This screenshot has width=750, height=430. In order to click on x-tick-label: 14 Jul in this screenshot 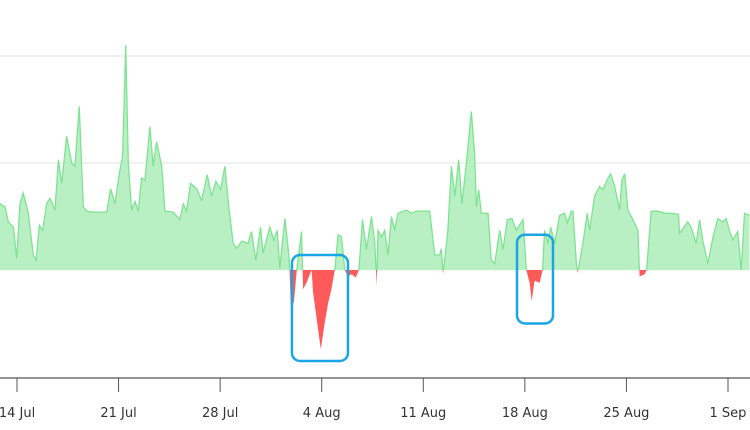, I will do `click(17, 413)`.